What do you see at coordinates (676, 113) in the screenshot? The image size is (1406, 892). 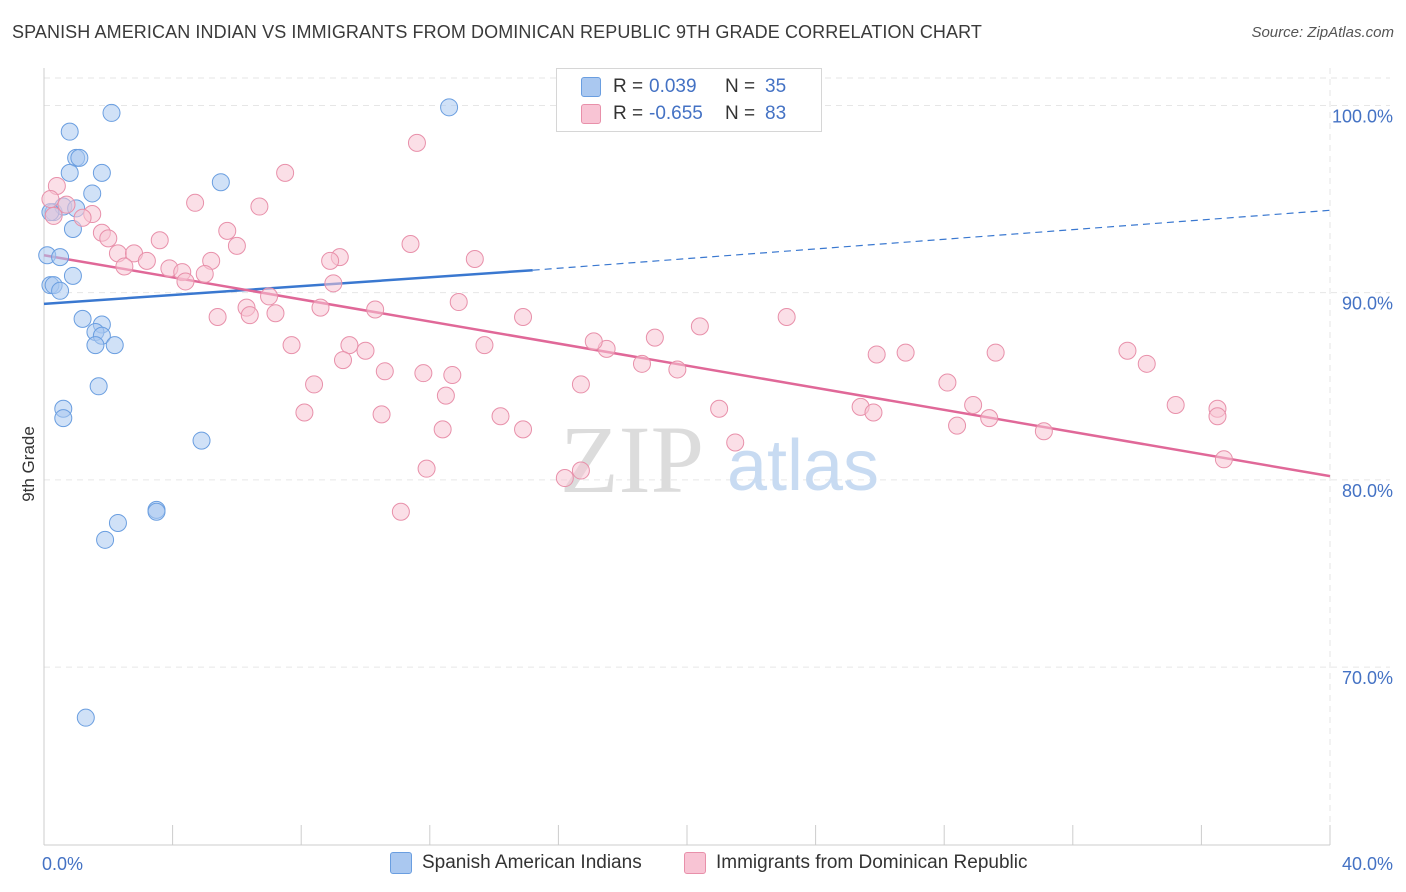 I see `r-value: -0.655` at bounding box center [676, 113].